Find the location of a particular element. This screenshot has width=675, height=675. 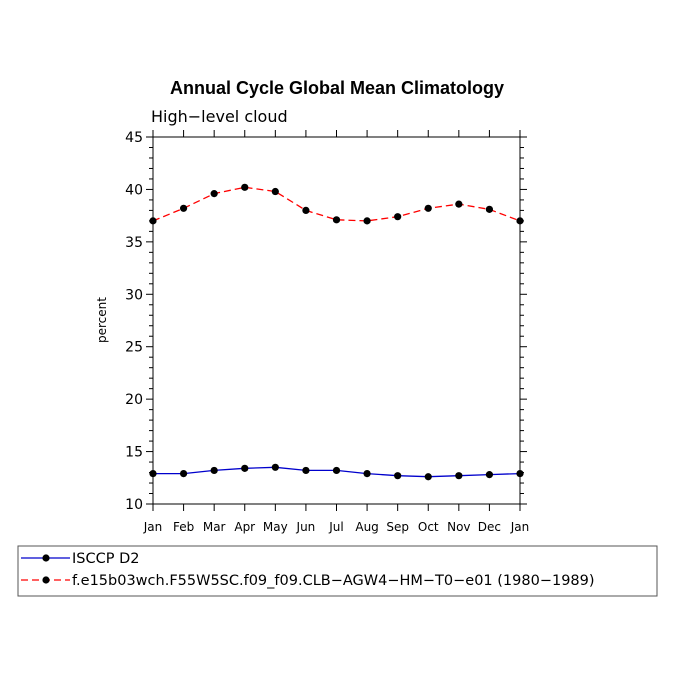

x-tick-label: Jul is located at coordinates (335, 527).